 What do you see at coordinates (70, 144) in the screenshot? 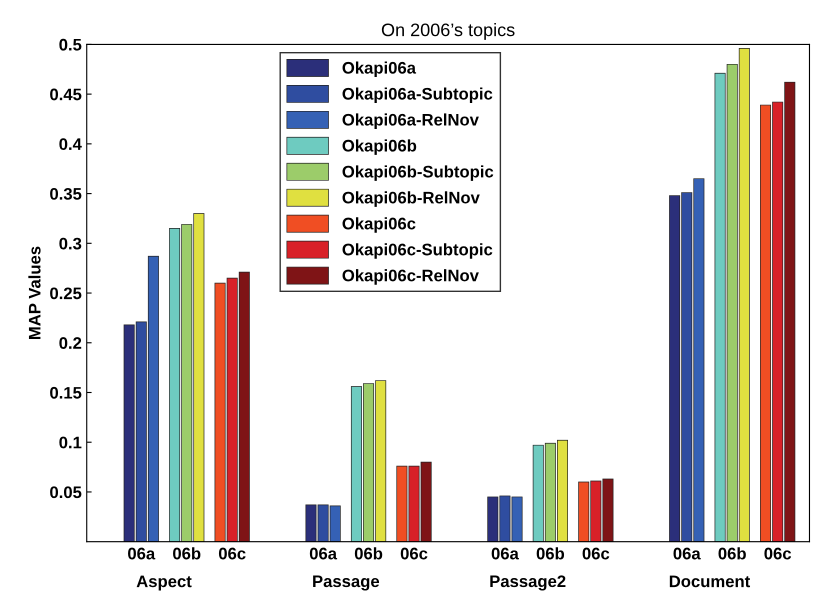
I see `y-tick-label: 0.4` at bounding box center [70, 144].